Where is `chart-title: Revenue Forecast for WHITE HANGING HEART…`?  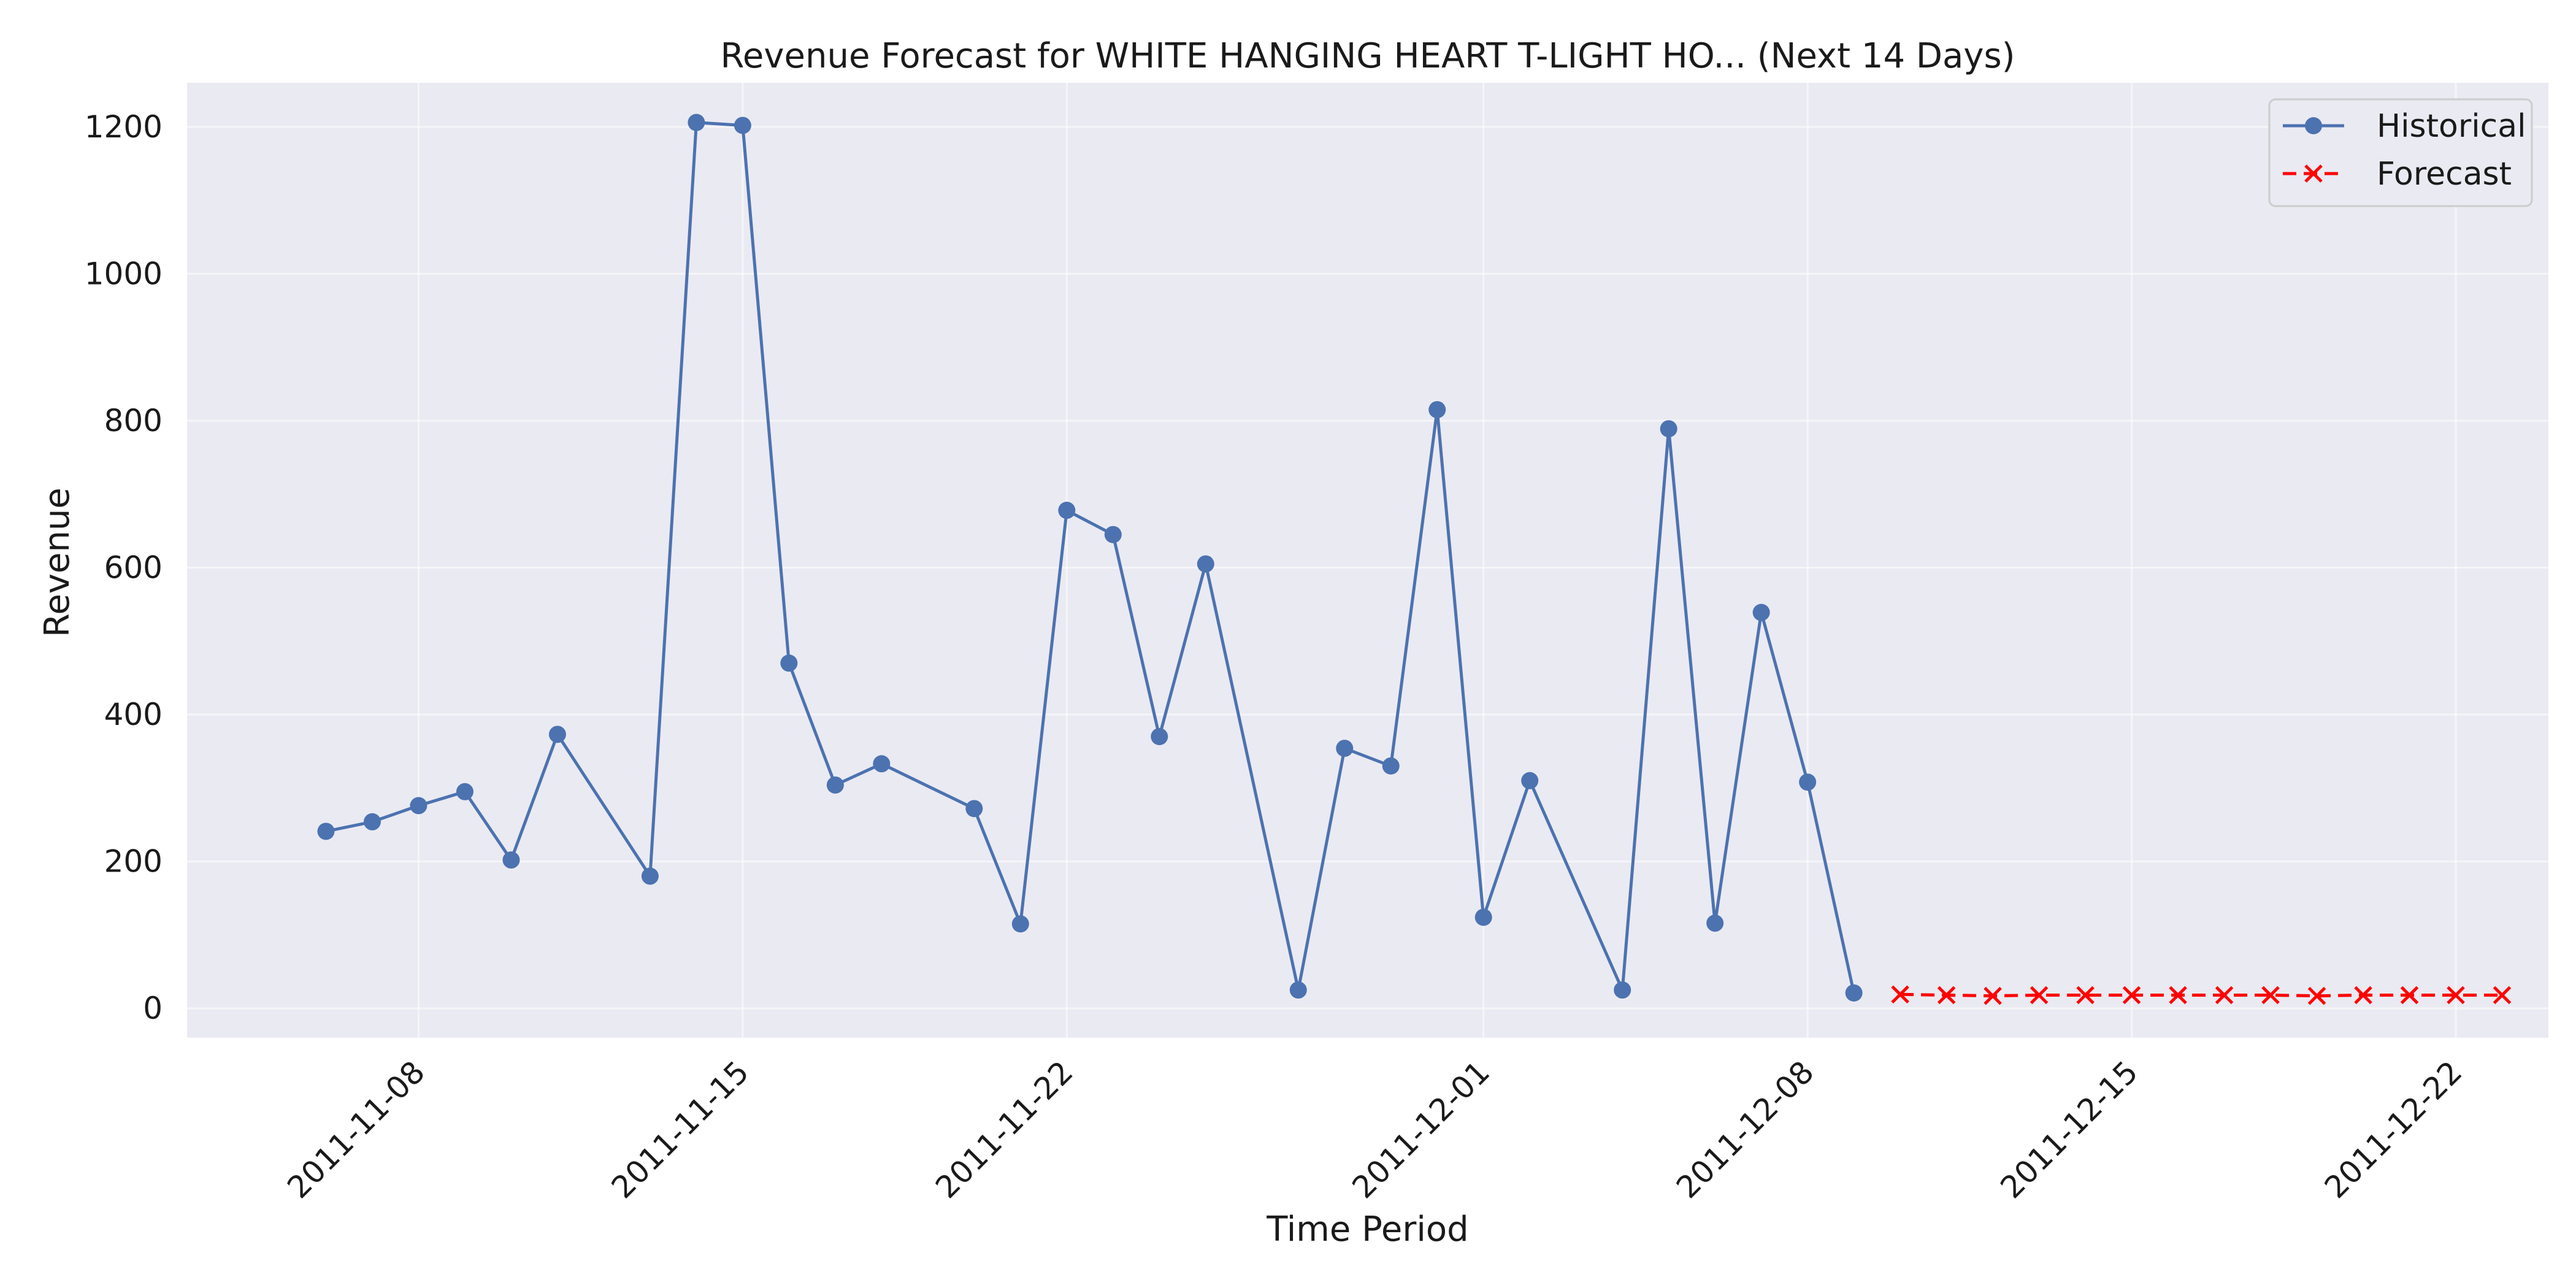
chart-title: Revenue Forecast for WHITE HANGING HEART… is located at coordinates (1368, 56).